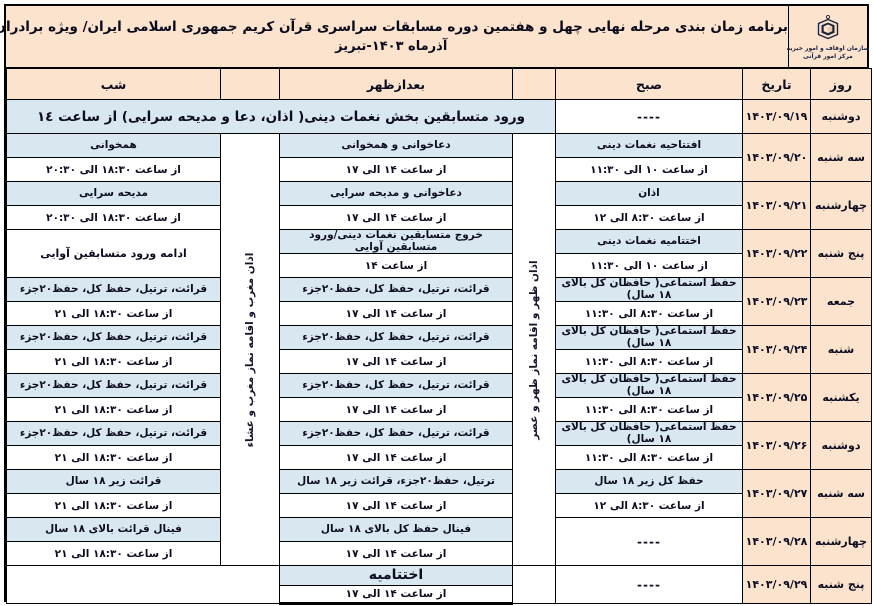  I want to click on day-cell: شنبه, so click(841, 350).